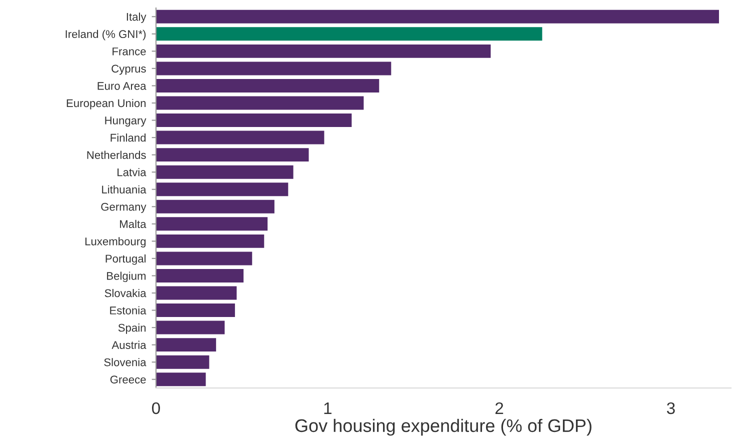  What do you see at coordinates (132, 329) in the screenshot?
I see `y-tick-label: Spain` at bounding box center [132, 329].